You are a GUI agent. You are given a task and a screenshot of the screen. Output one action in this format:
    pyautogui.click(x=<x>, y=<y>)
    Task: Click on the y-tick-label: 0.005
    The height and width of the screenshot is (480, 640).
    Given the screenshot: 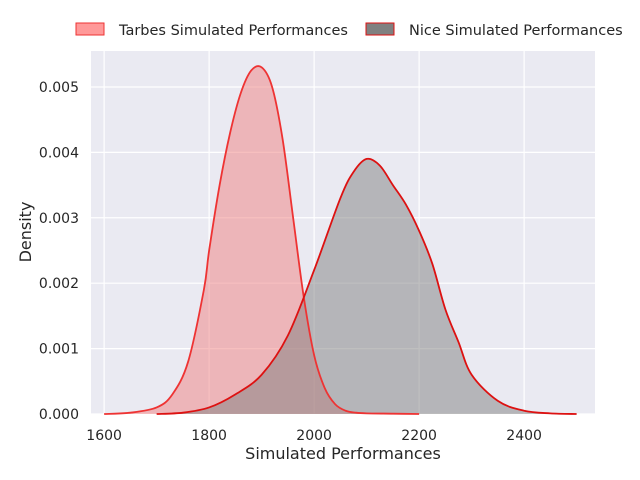 What is the action you would take?
    pyautogui.click(x=59, y=88)
    